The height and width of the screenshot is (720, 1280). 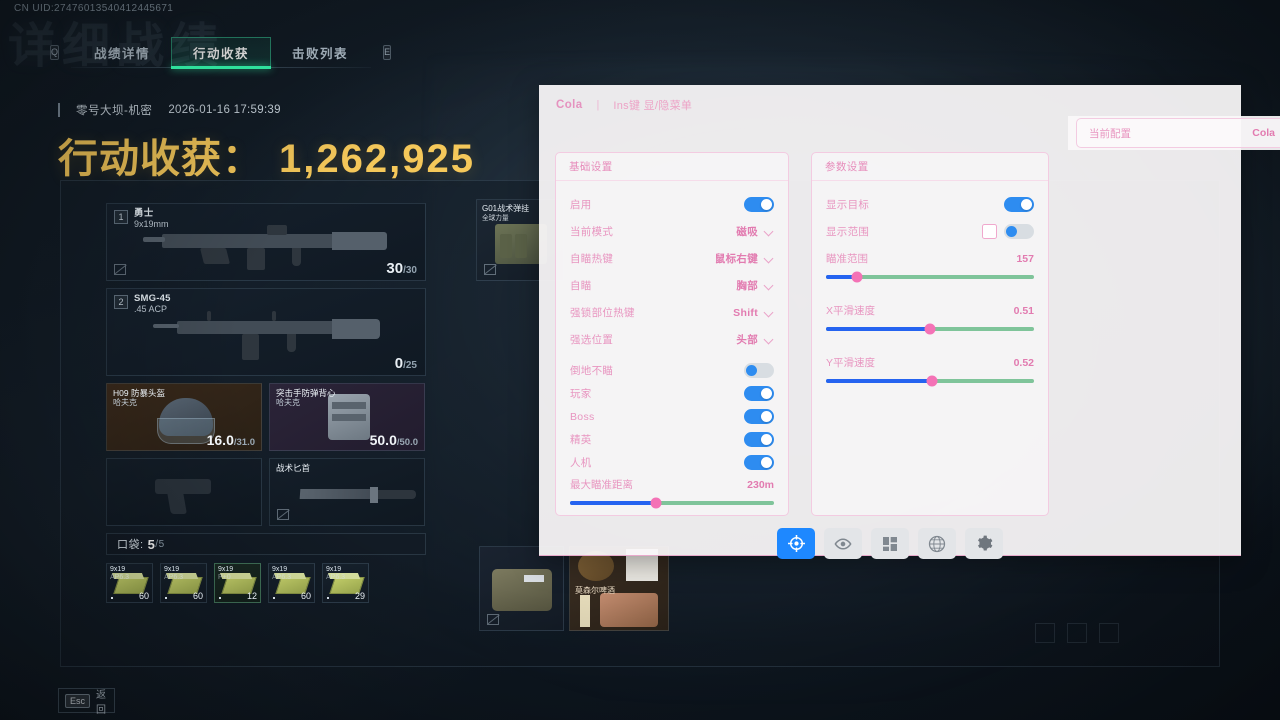 What do you see at coordinates (759, 416) in the screenshot?
I see `boss-toggle` at bounding box center [759, 416].